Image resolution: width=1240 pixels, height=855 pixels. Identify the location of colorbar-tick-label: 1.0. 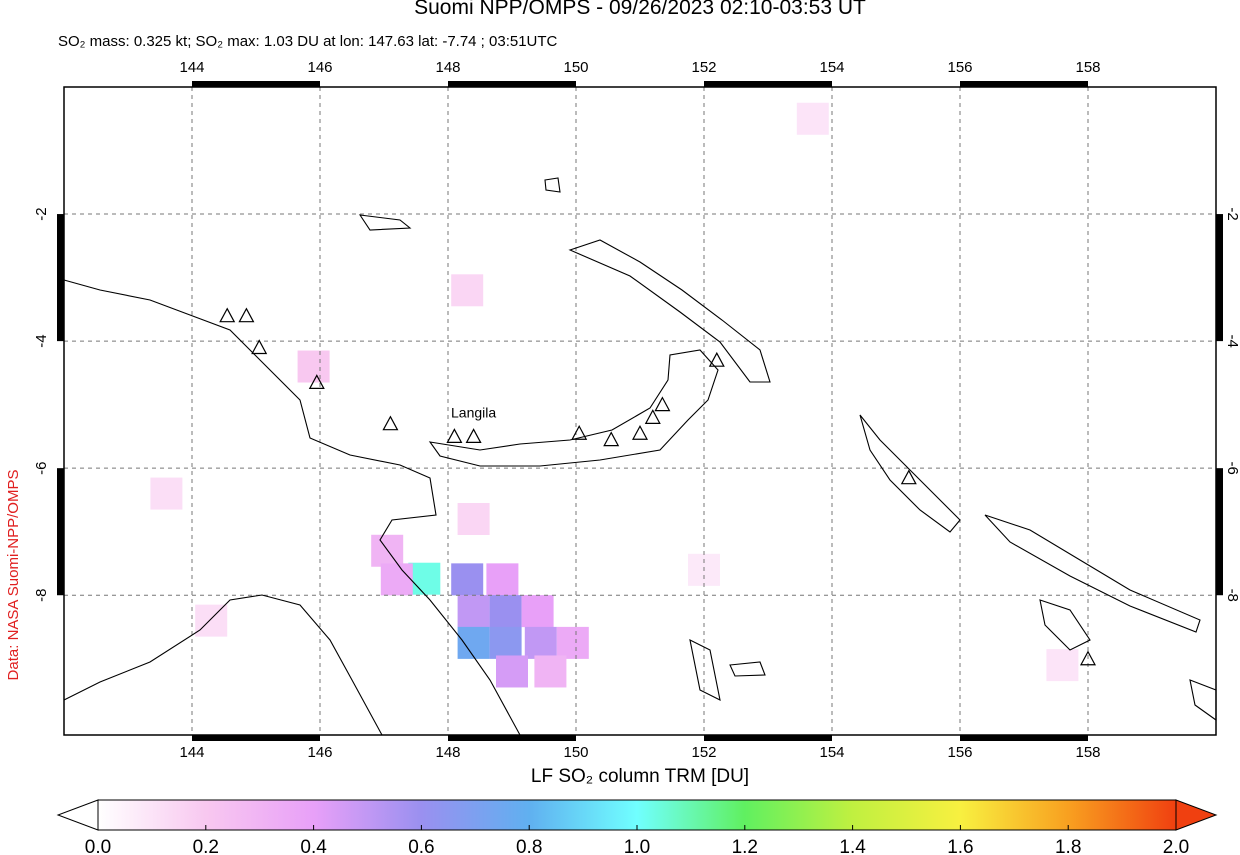
(637, 846).